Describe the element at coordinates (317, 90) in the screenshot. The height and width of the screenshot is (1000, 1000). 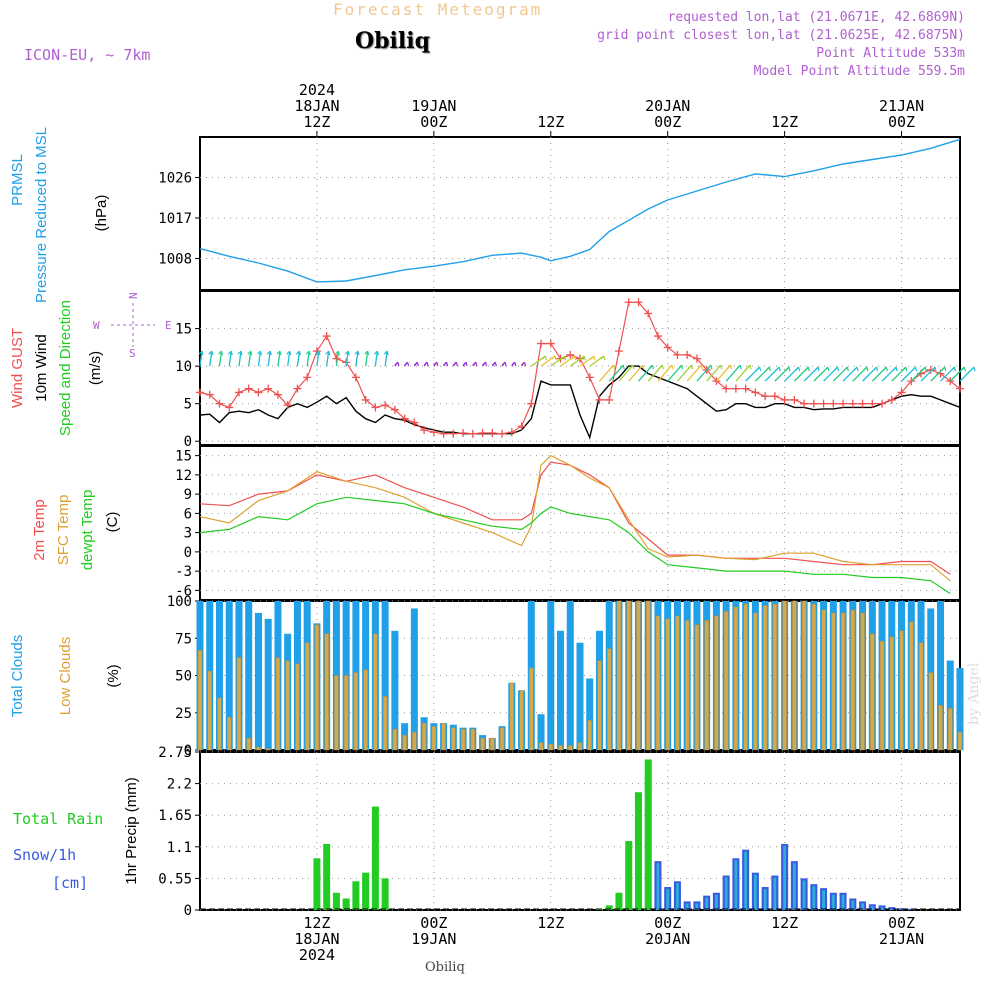
I see `time-label-top: 2024` at that location.